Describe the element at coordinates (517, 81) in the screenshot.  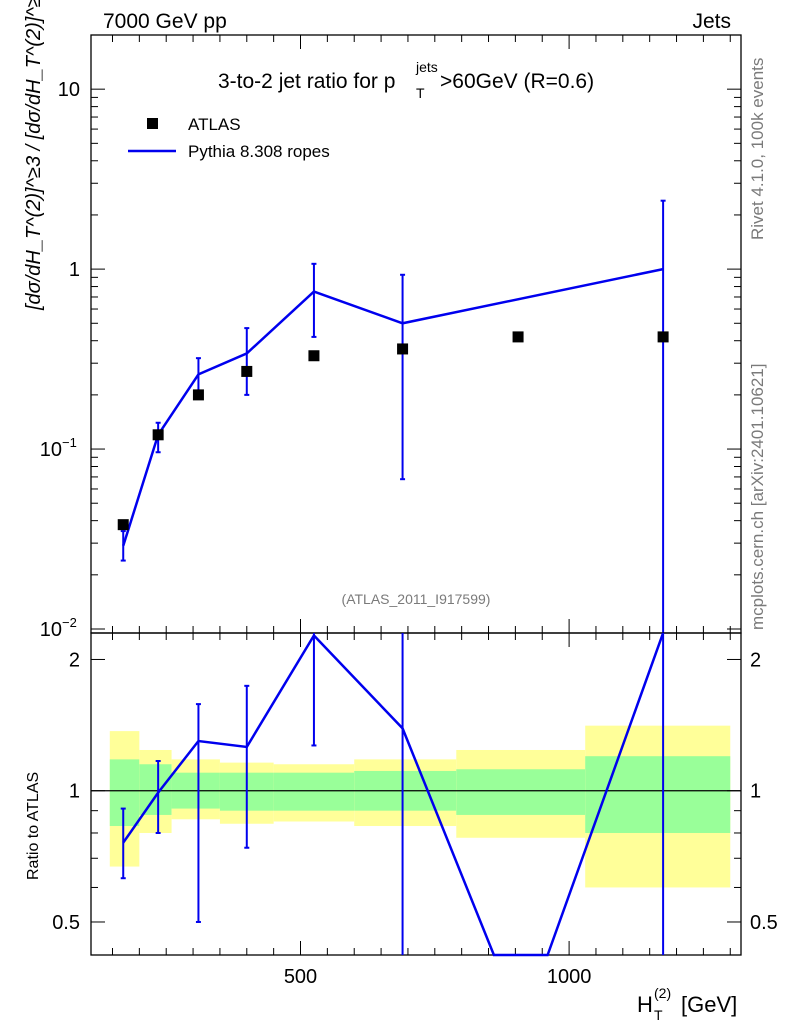
I see `title-rest: >60GeV (R=0.6)` at that location.